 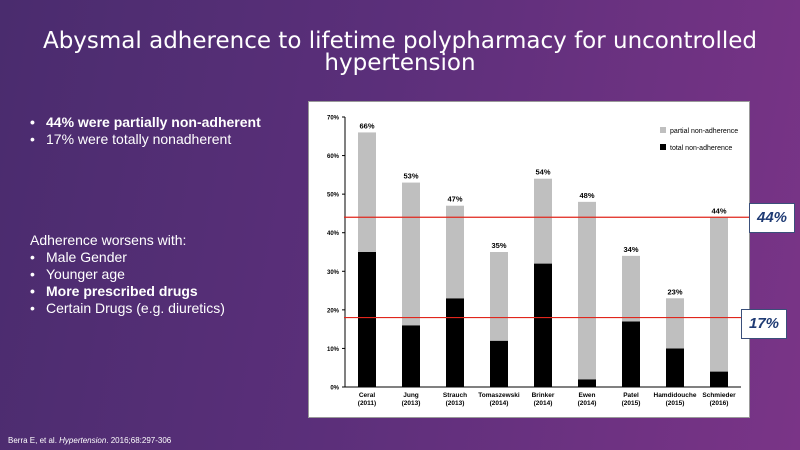 I want to click on y-tick-label: 70%, so click(x=333, y=119).